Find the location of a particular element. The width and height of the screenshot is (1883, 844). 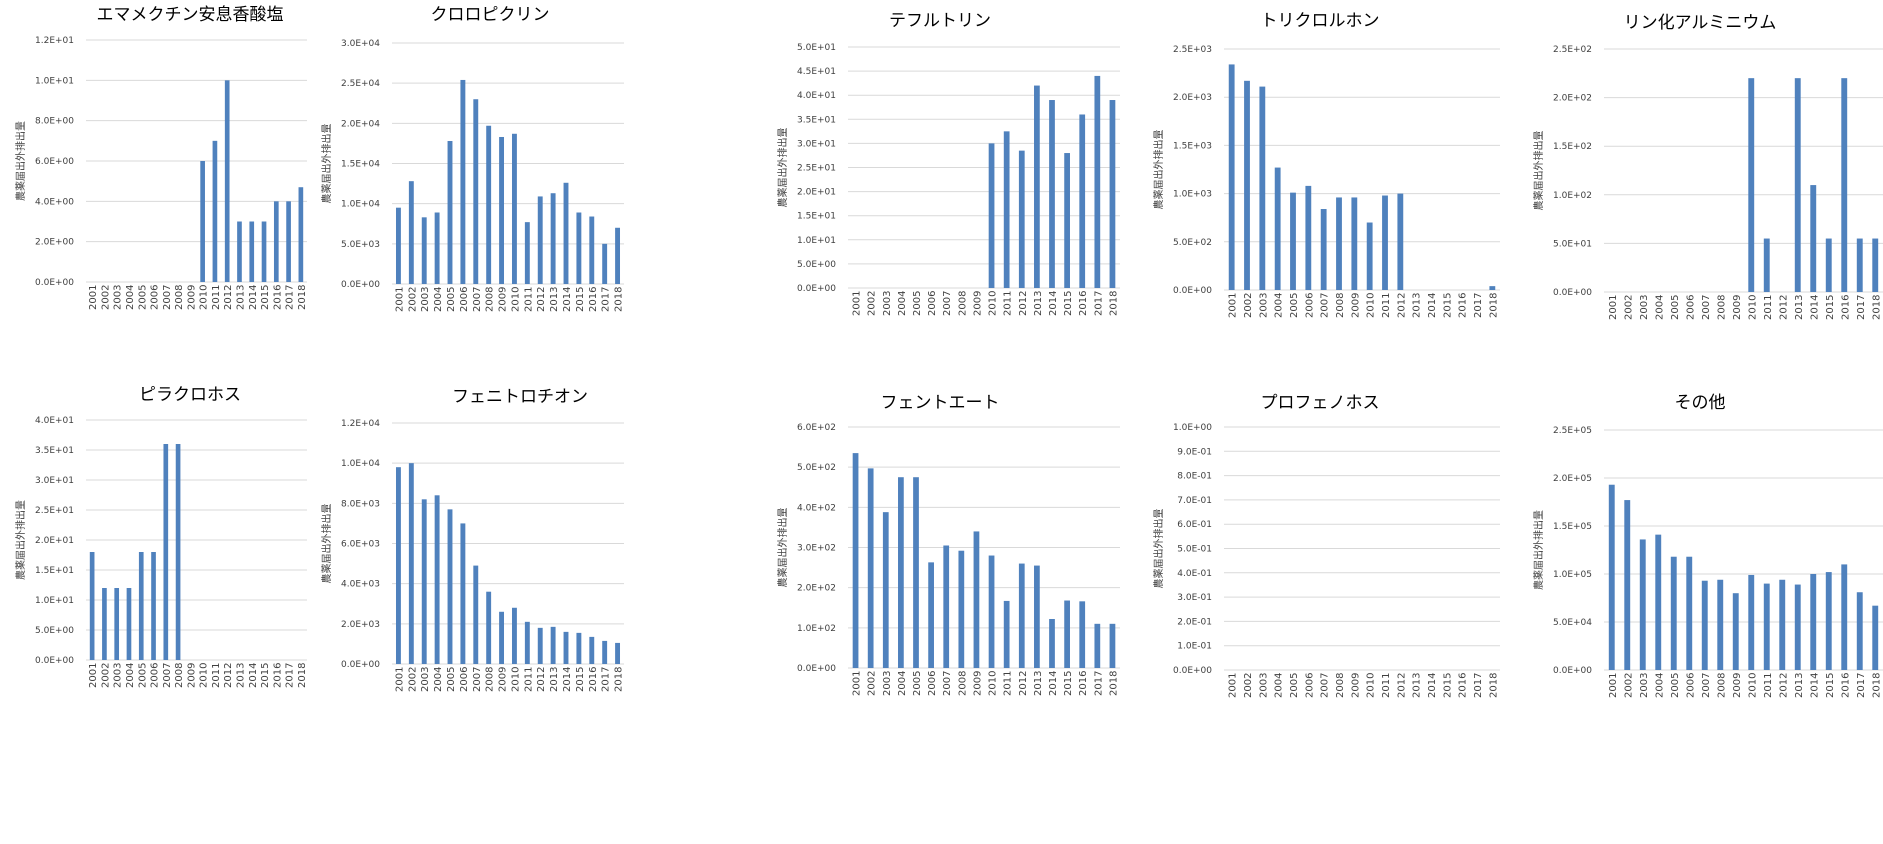

bar-2007 is located at coordinates (166, 552).